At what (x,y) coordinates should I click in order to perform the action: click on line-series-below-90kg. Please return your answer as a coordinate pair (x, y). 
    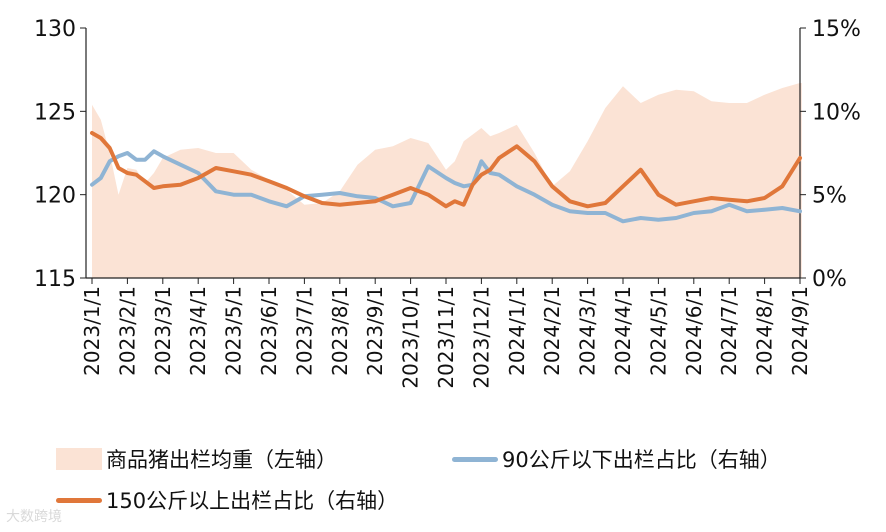
    Looking at the image, I should click on (446, 186).